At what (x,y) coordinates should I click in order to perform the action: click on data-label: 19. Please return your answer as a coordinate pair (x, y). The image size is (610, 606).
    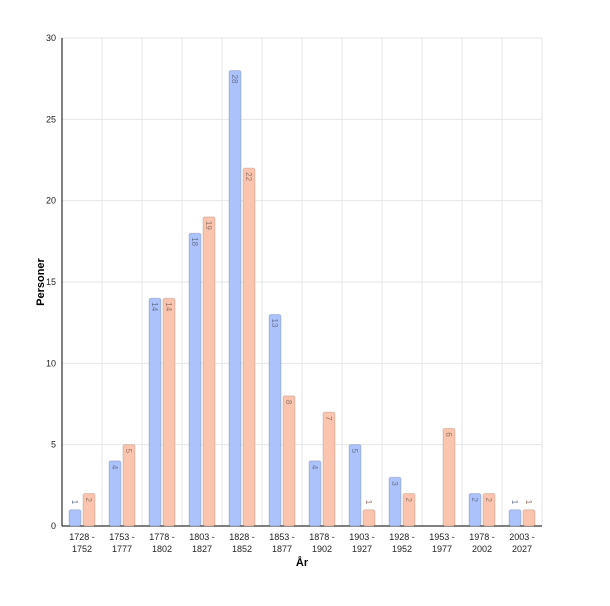
    Looking at the image, I should click on (208, 225).